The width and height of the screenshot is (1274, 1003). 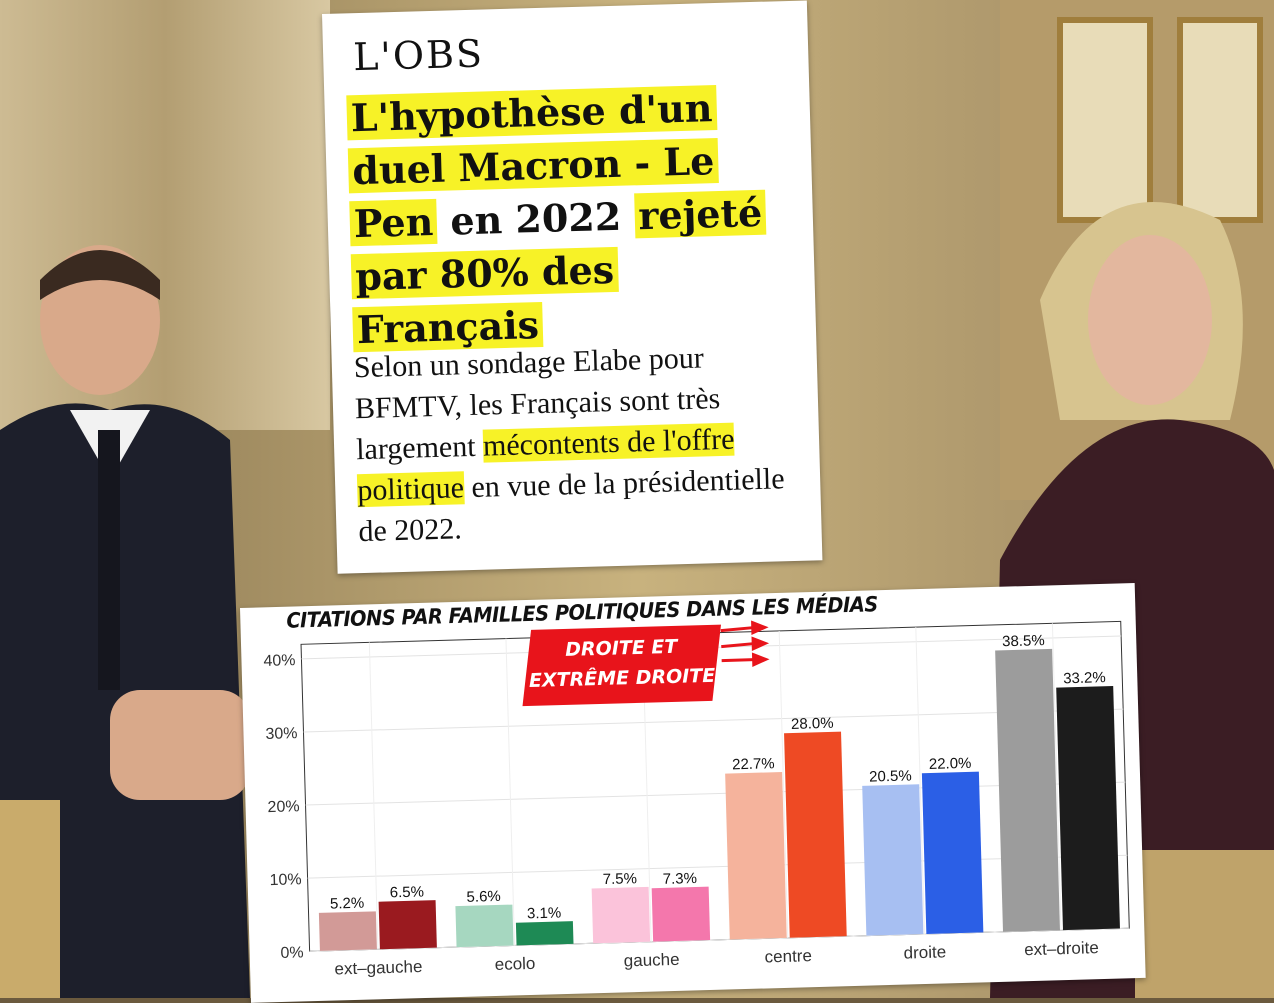 I want to click on bar-value-label: 33.2%, so click(x=1084, y=678).